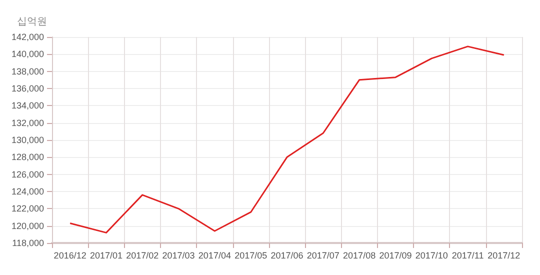 The image size is (540, 275). I want to click on x-tick-label: 2017/11, so click(468, 255).